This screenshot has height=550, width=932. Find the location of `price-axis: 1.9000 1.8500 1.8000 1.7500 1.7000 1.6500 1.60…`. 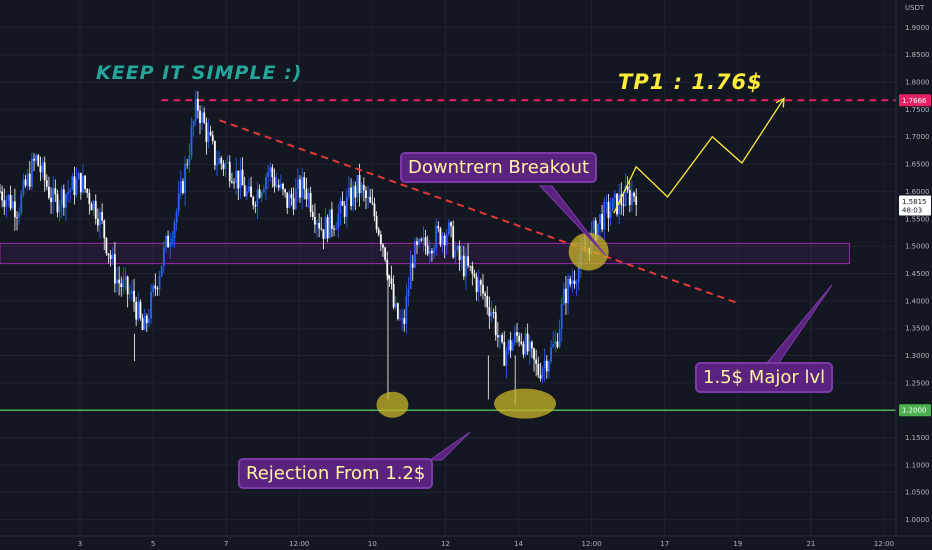

price-axis: 1.9000 1.8500 1.8000 1.7500 1.7000 1.6500 1.60… is located at coordinates (913, 275).